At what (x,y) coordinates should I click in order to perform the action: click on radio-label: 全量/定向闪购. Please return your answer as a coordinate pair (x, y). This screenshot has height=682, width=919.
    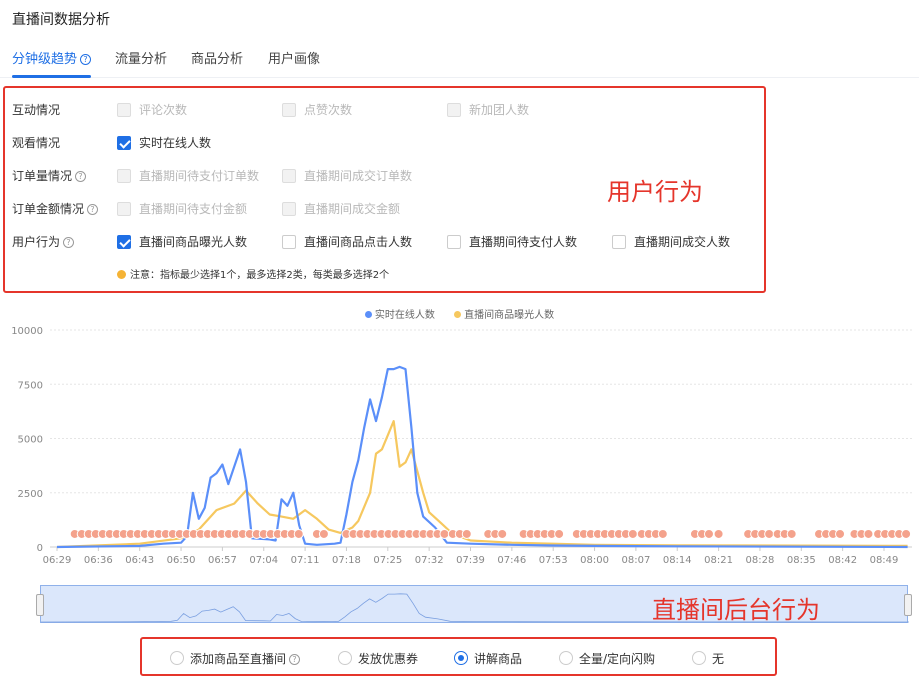
    Looking at the image, I should click on (617, 659).